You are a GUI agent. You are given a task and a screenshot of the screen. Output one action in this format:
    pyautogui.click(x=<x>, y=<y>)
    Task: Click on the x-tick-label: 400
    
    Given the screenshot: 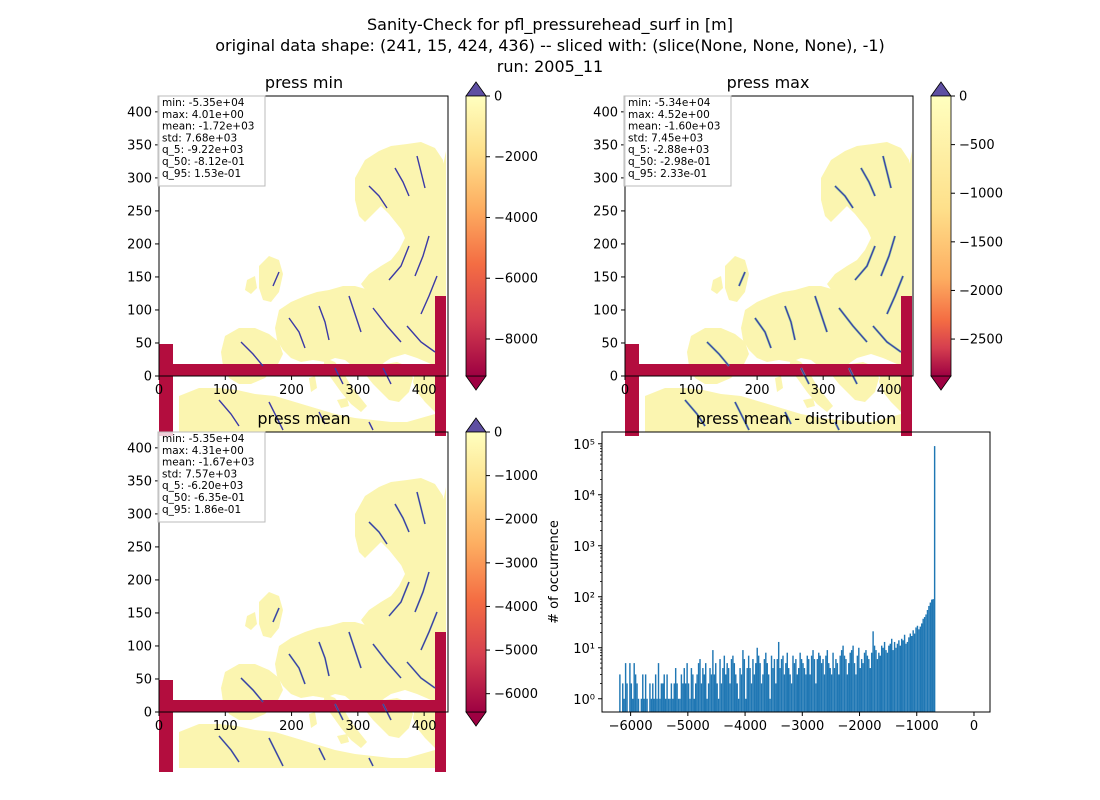 What is the action you would take?
    pyautogui.click(x=889, y=390)
    